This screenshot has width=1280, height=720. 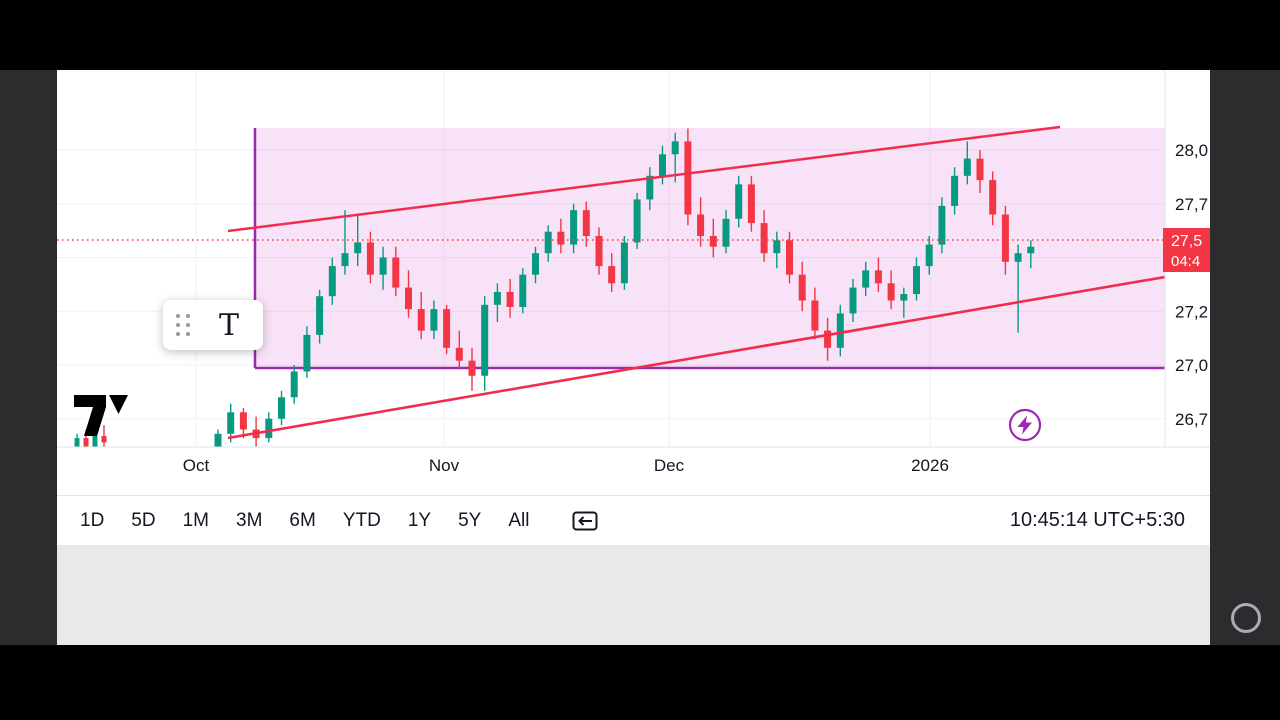 What do you see at coordinates (519, 520) in the screenshot?
I see `range-button-all: All` at bounding box center [519, 520].